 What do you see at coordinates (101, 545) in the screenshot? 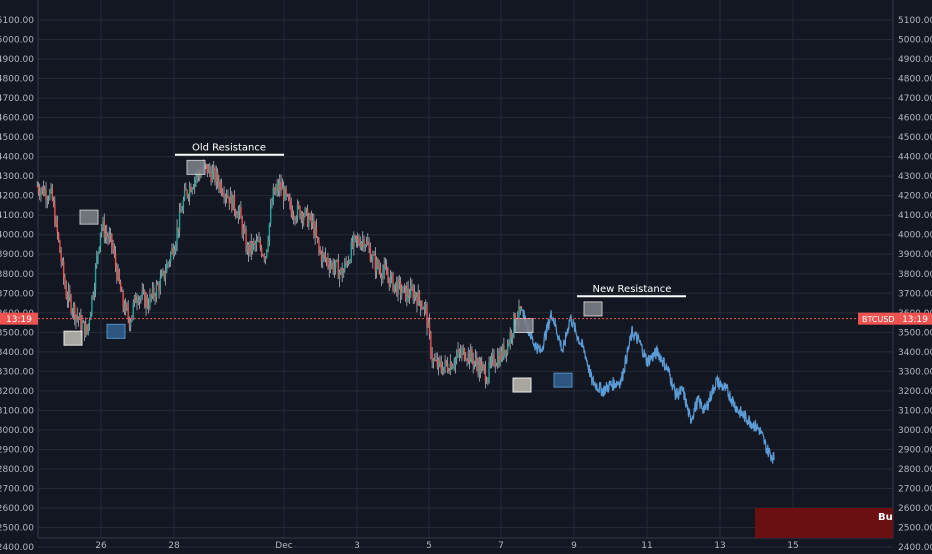
I see `x-tick-label: 26` at bounding box center [101, 545].